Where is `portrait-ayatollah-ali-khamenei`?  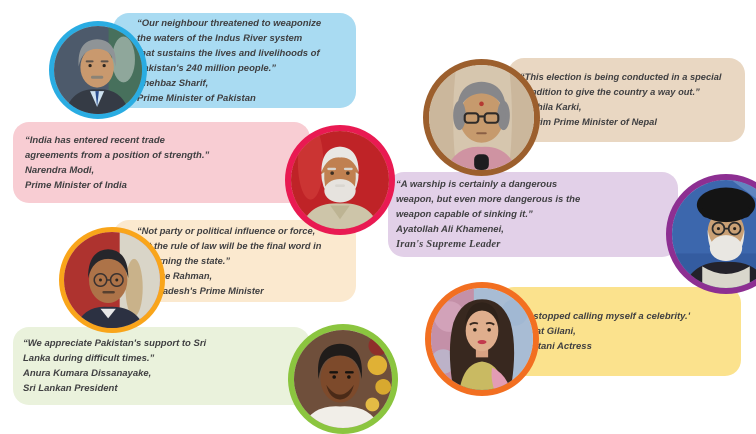 portrait-ayatollah-ali-khamenei is located at coordinates (711, 234).